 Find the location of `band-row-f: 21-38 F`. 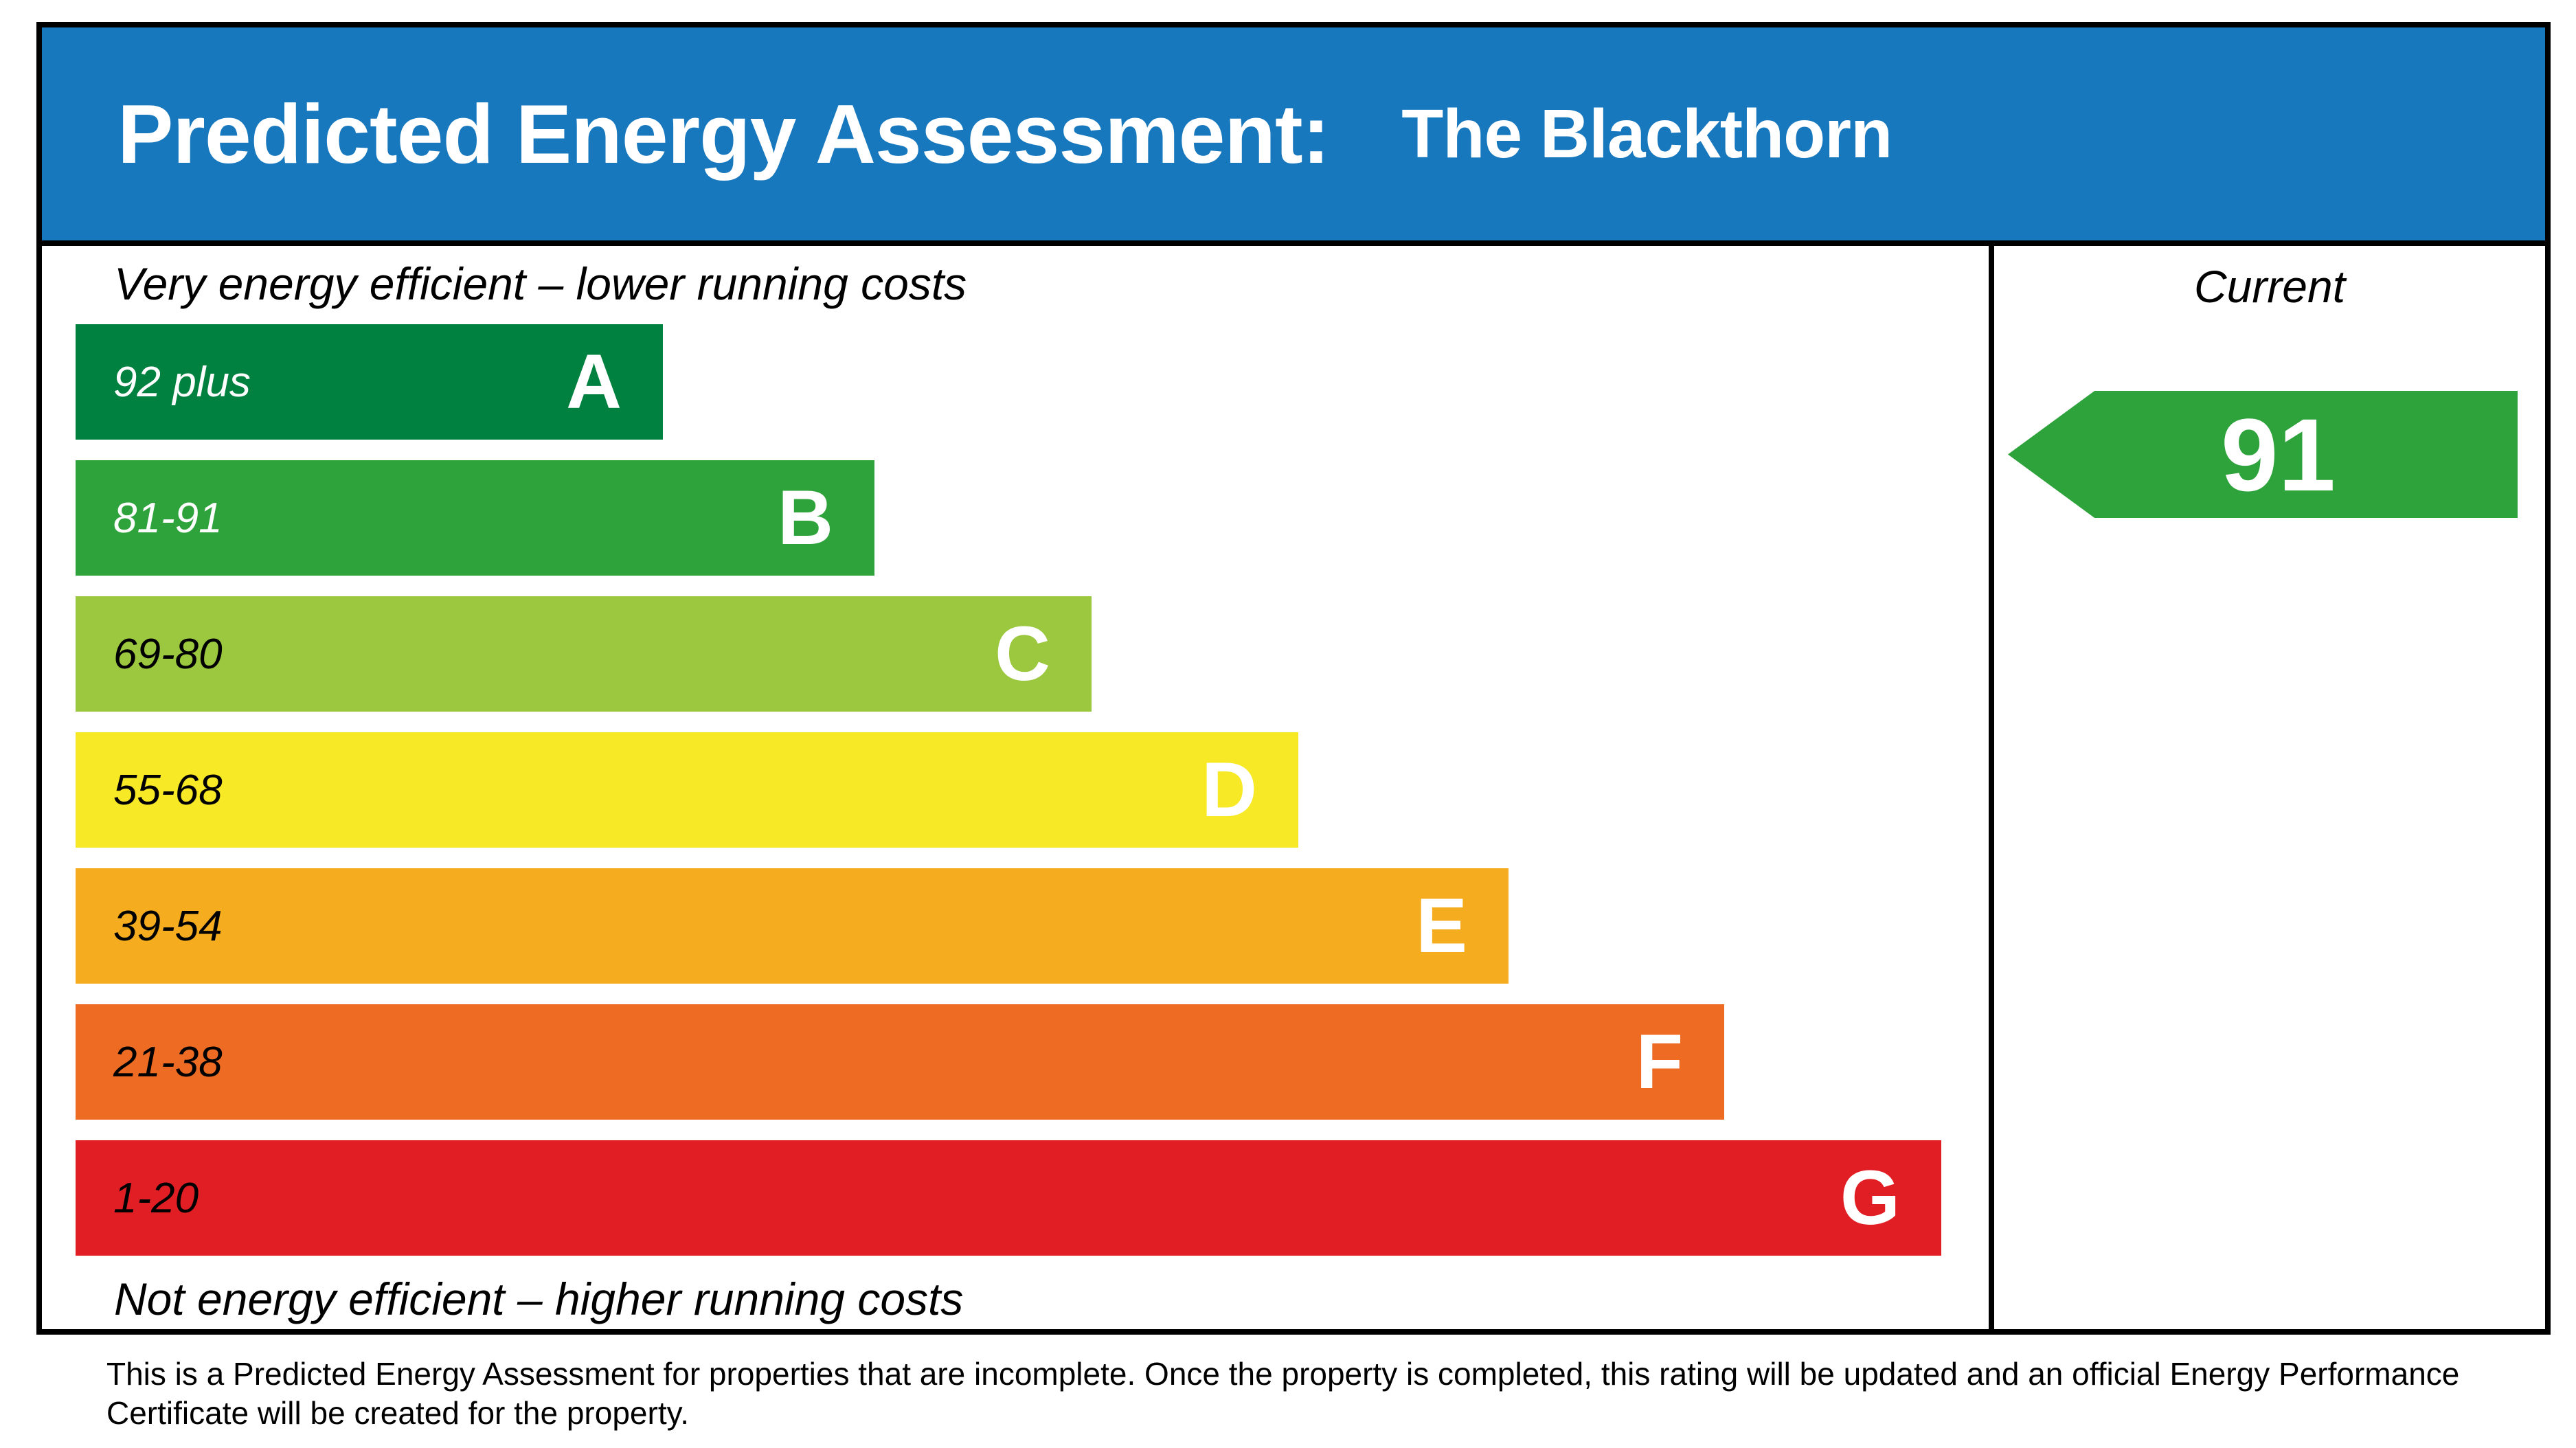

band-row-f: 21-38 F is located at coordinates (1032, 1062).